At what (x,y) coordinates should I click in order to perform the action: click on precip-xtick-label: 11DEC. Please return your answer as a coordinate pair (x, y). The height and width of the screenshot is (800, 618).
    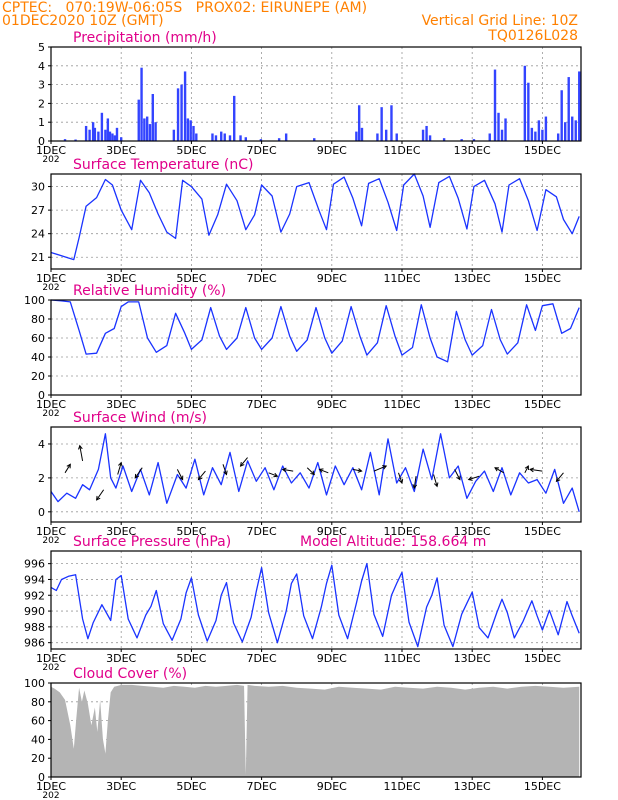
    Looking at the image, I should click on (401, 150).